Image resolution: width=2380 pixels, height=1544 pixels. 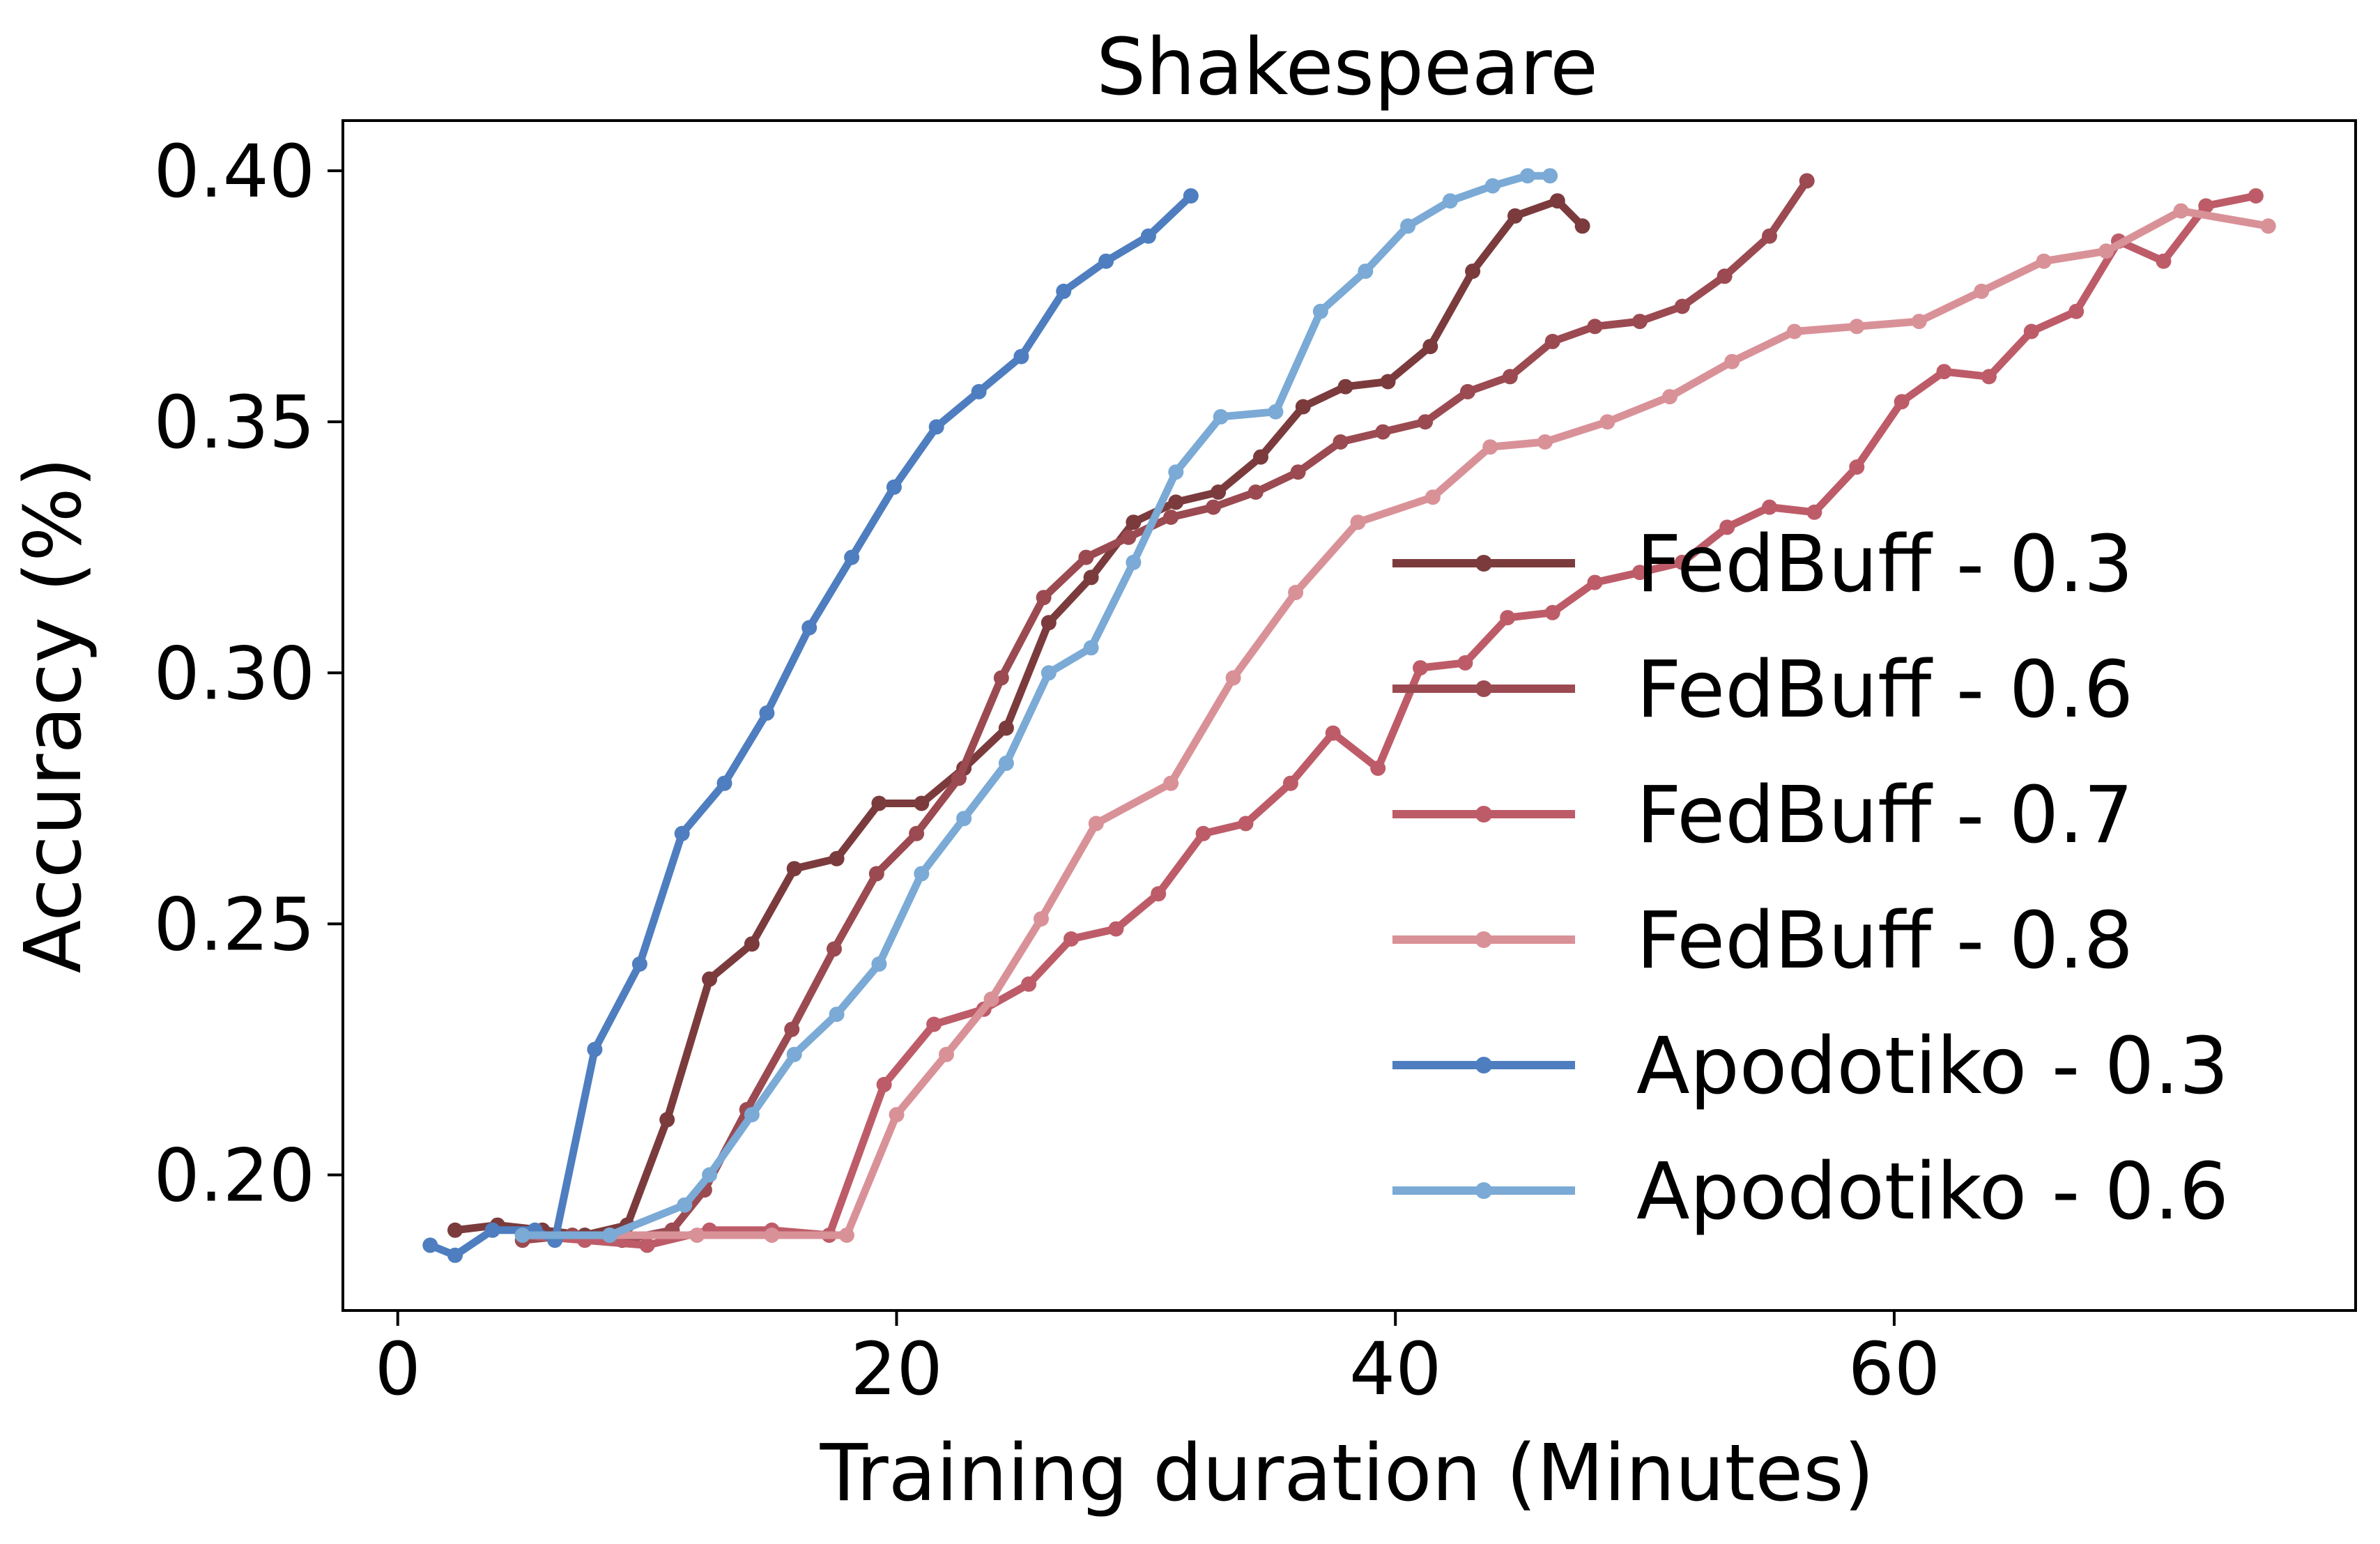 What do you see at coordinates (1347, 67) in the screenshot?
I see `chart-title: Shakespeare` at bounding box center [1347, 67].